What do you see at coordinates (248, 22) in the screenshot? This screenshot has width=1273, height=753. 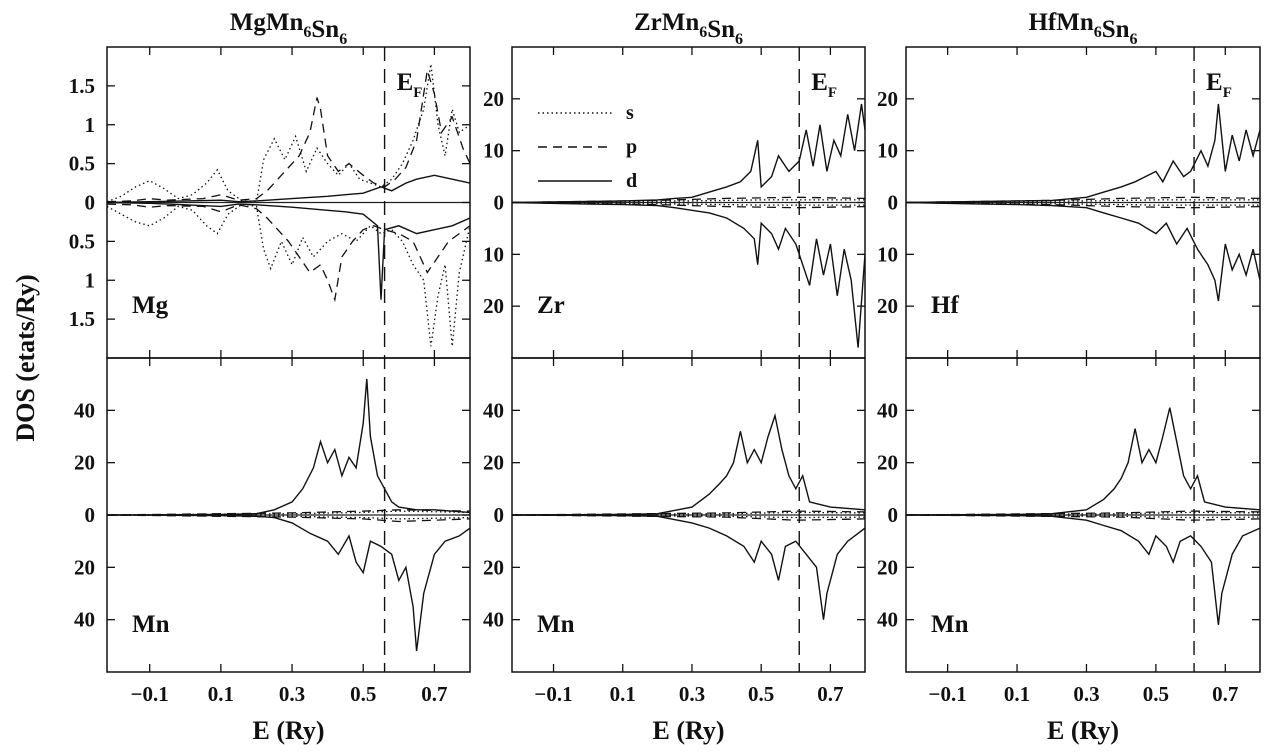 I see `title-element: Mg` at bounding box center [248, 22].